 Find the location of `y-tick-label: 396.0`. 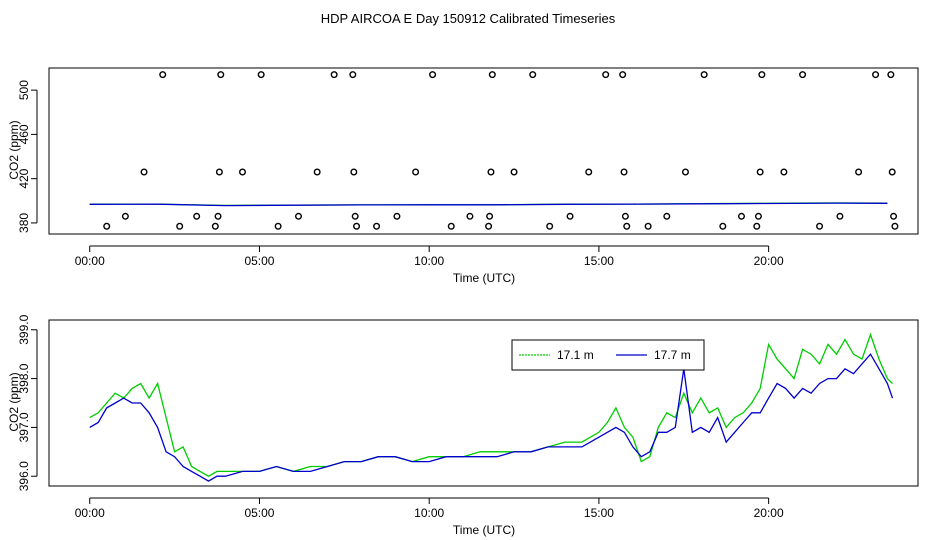

y-tick-label: 396.0 is located at coordinates (24, 476).